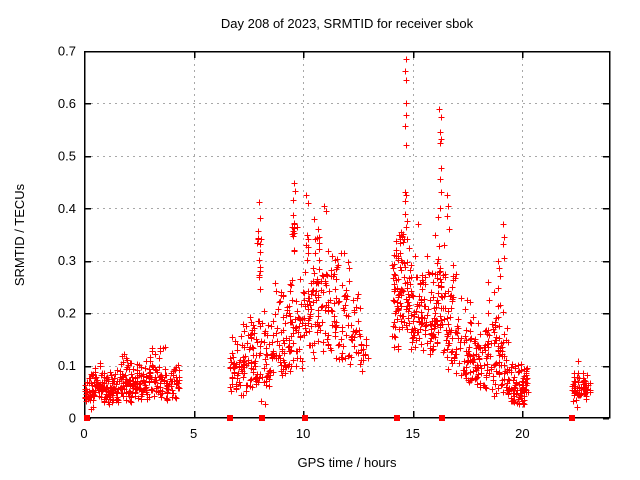 Image resolution: width=640 pixels, height=480 pixels. What do you see at coordinates (83, 433) in the screenshot?
I see `x-tick-label: 0` at bounding box center [83, 433].